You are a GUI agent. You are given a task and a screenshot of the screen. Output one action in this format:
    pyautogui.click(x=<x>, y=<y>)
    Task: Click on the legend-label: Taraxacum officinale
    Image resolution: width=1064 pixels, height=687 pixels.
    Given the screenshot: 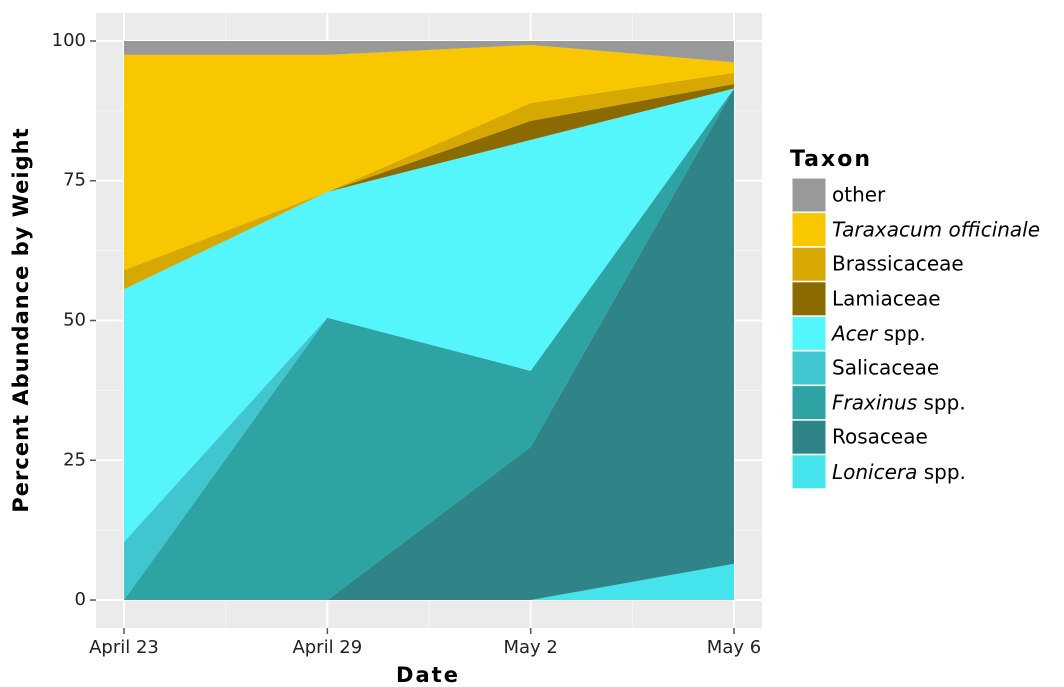 What is the action you would take?
    pyautogui.click(x=936, y=229)
    